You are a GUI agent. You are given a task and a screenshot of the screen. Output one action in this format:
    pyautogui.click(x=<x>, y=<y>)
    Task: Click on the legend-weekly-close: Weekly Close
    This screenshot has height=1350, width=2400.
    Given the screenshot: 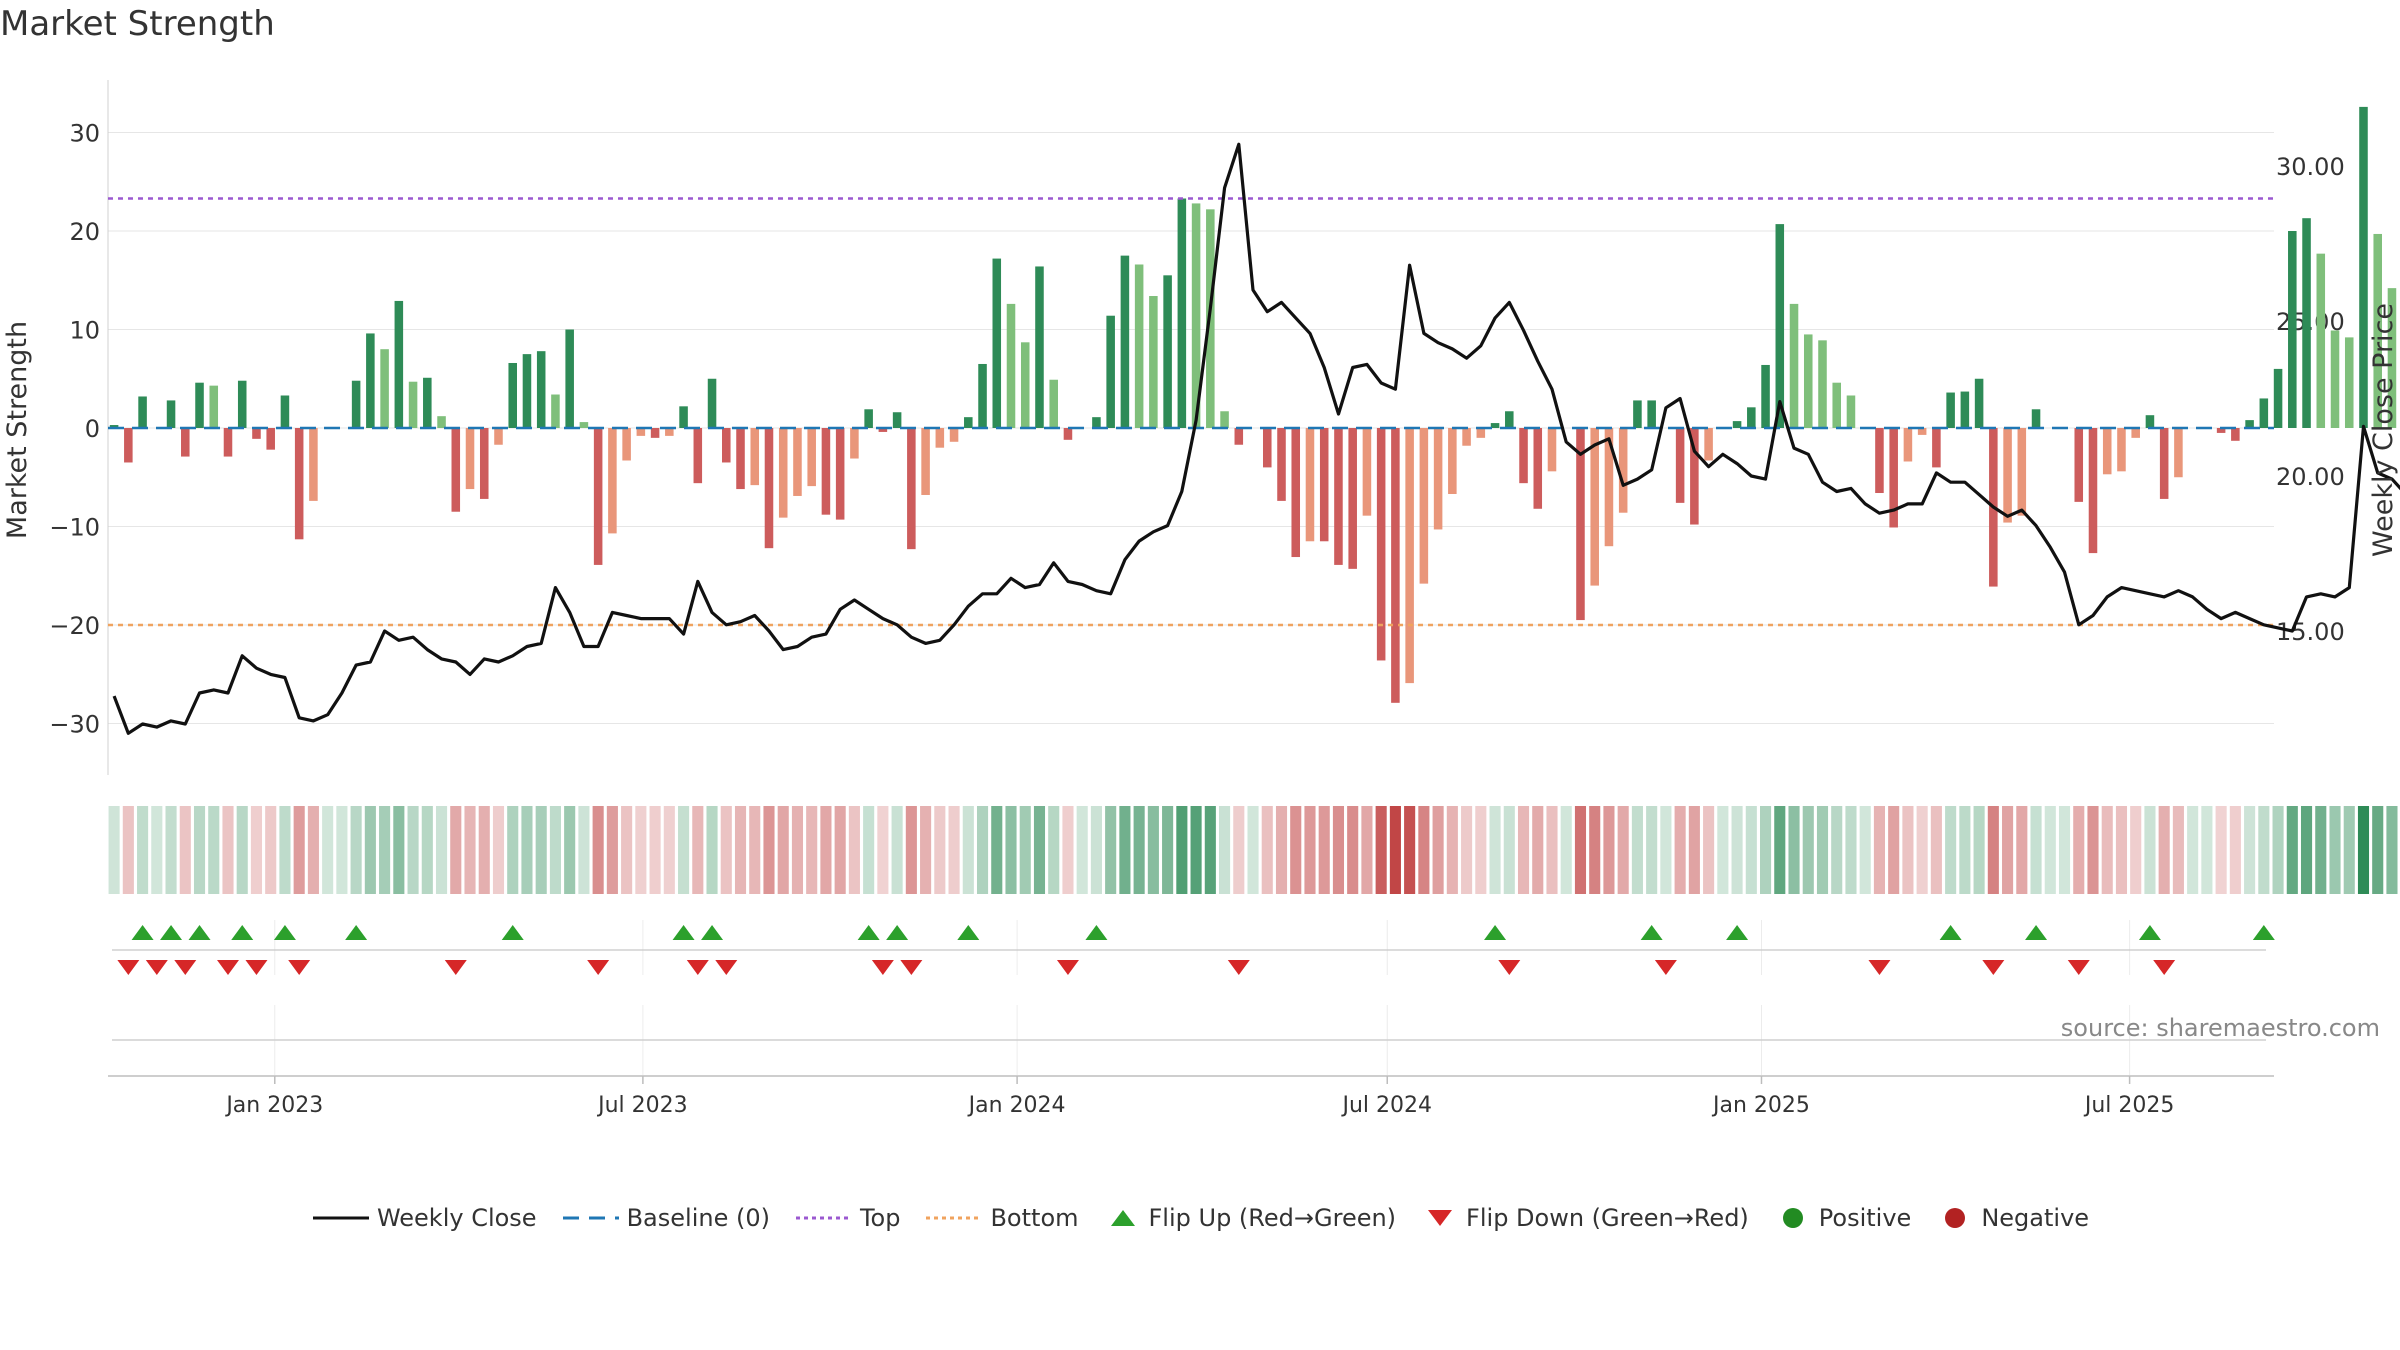 What is the action you would take?
    pyautogui.click(x=424, y=1218)
    